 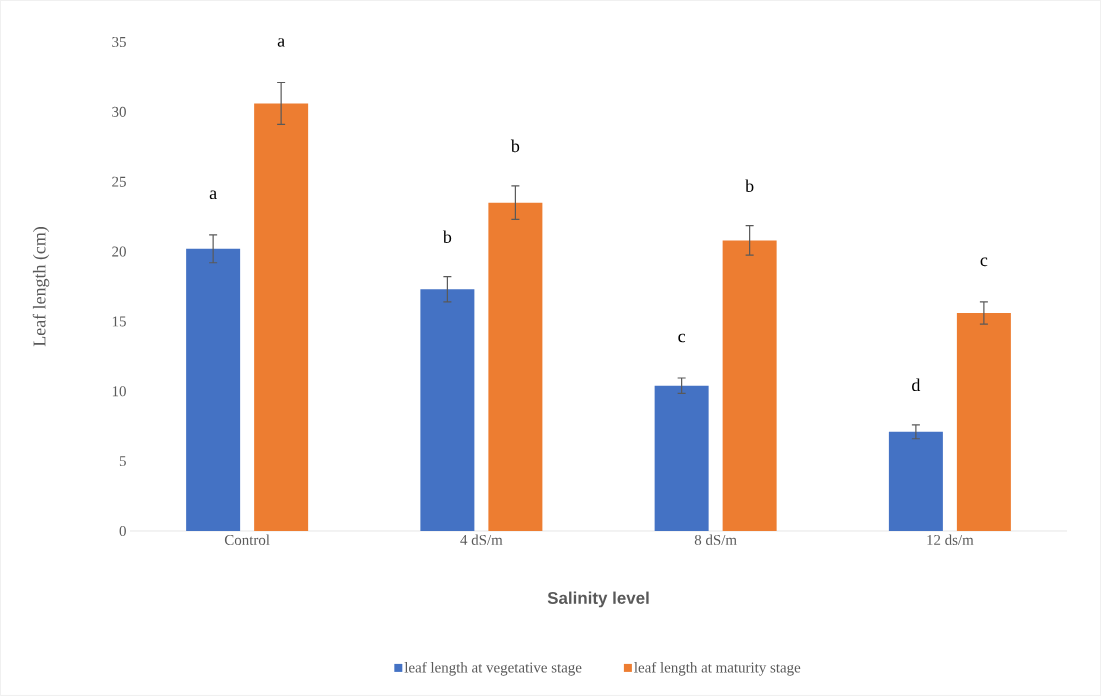 I want to click on y-tick-label: 20, so click(x=119, y=251).